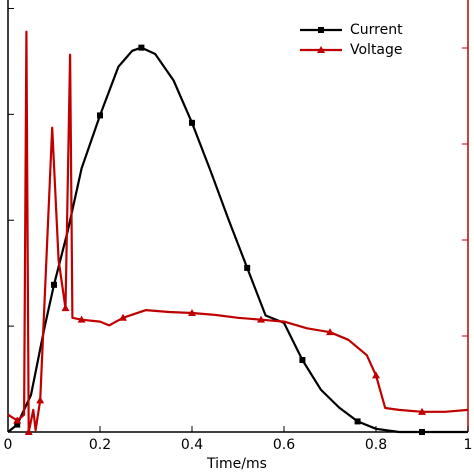 Image resolution: width=474 pixels, height=474 pixels. What do you see at coordinates (8, 445) in the screenshot?
I see `x-tick-label: 0` at bounding box center [8, 445].